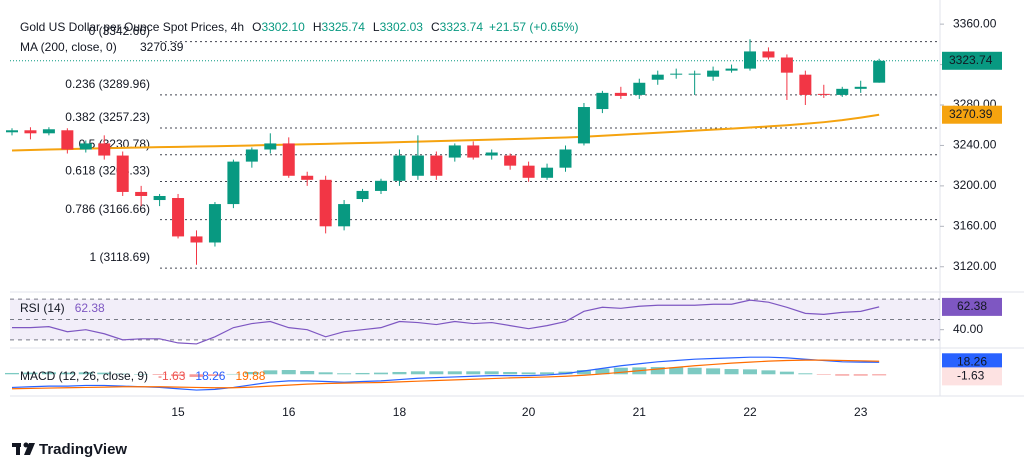 This screenshot has width=1024, height=470. I want to click on rsi-header: RSI (14) 62.38, so click(62, 308).